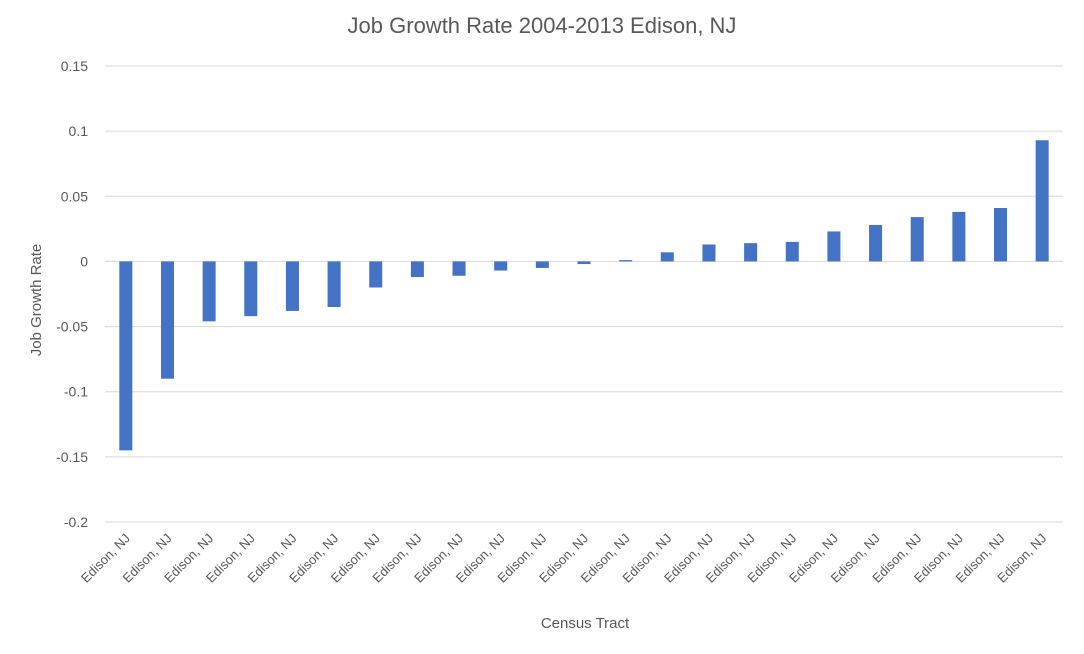 The height and width of the screenshot is (654, 1084). Describe the element at coordinates (585, 623) in the screenshot. I see `x-axis-title: Census Tract` at that location.